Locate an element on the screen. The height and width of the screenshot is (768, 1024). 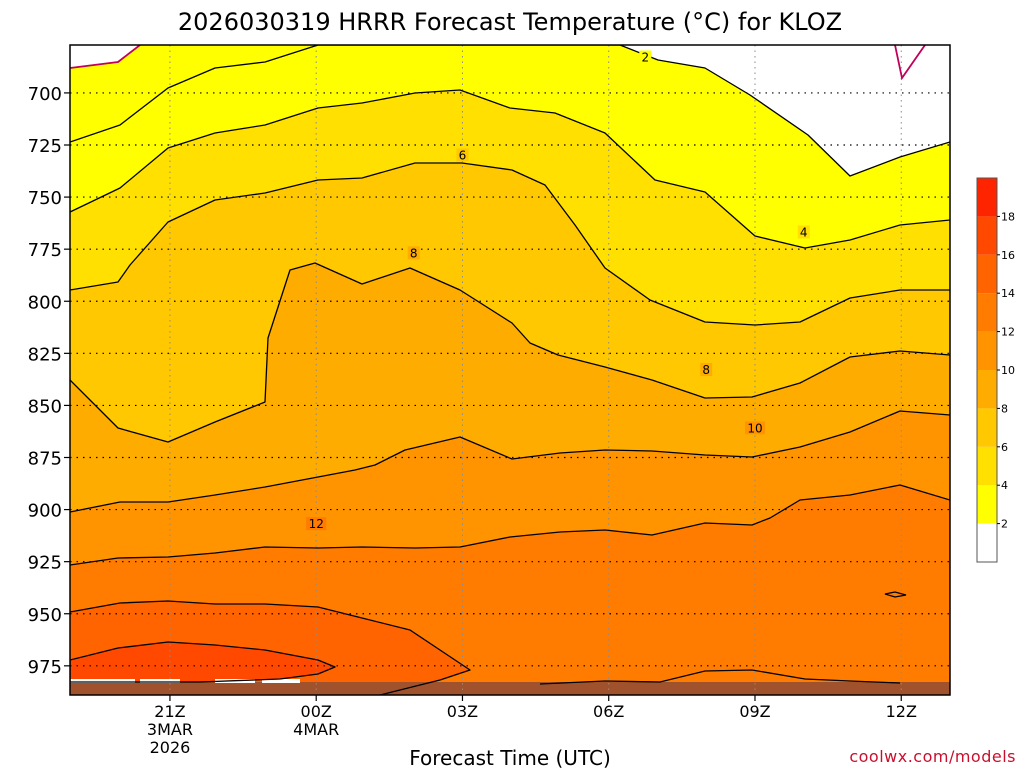
color-legend: 2 4 6 8 10 12 14 16 18 is located at coordinates (995, 370).